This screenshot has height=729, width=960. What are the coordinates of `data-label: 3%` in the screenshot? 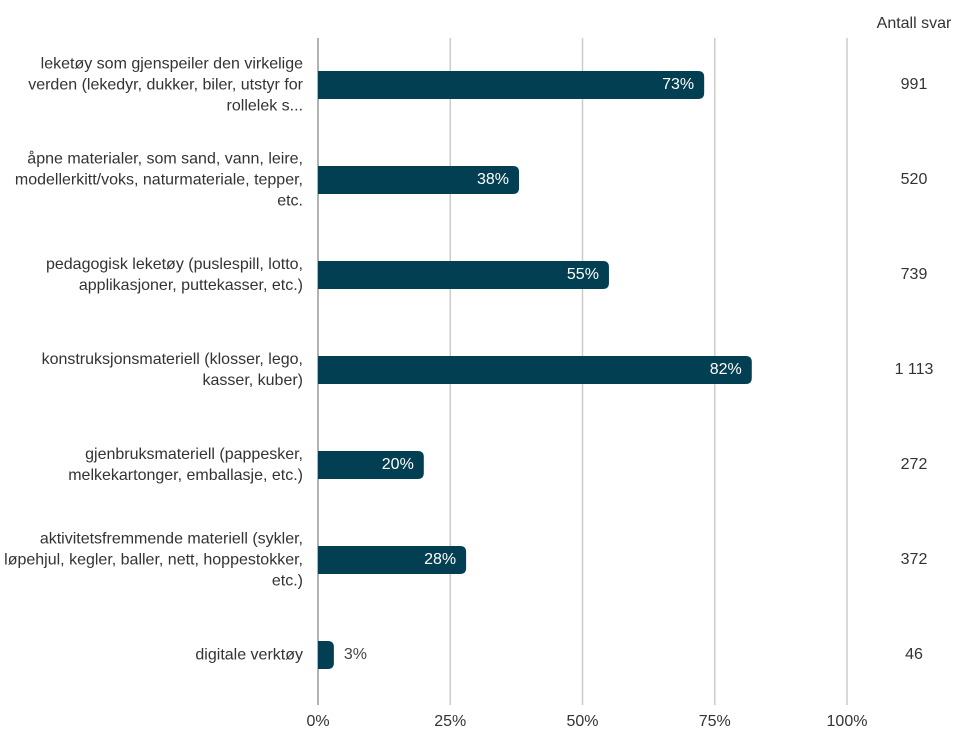 It's located at (355, 654).